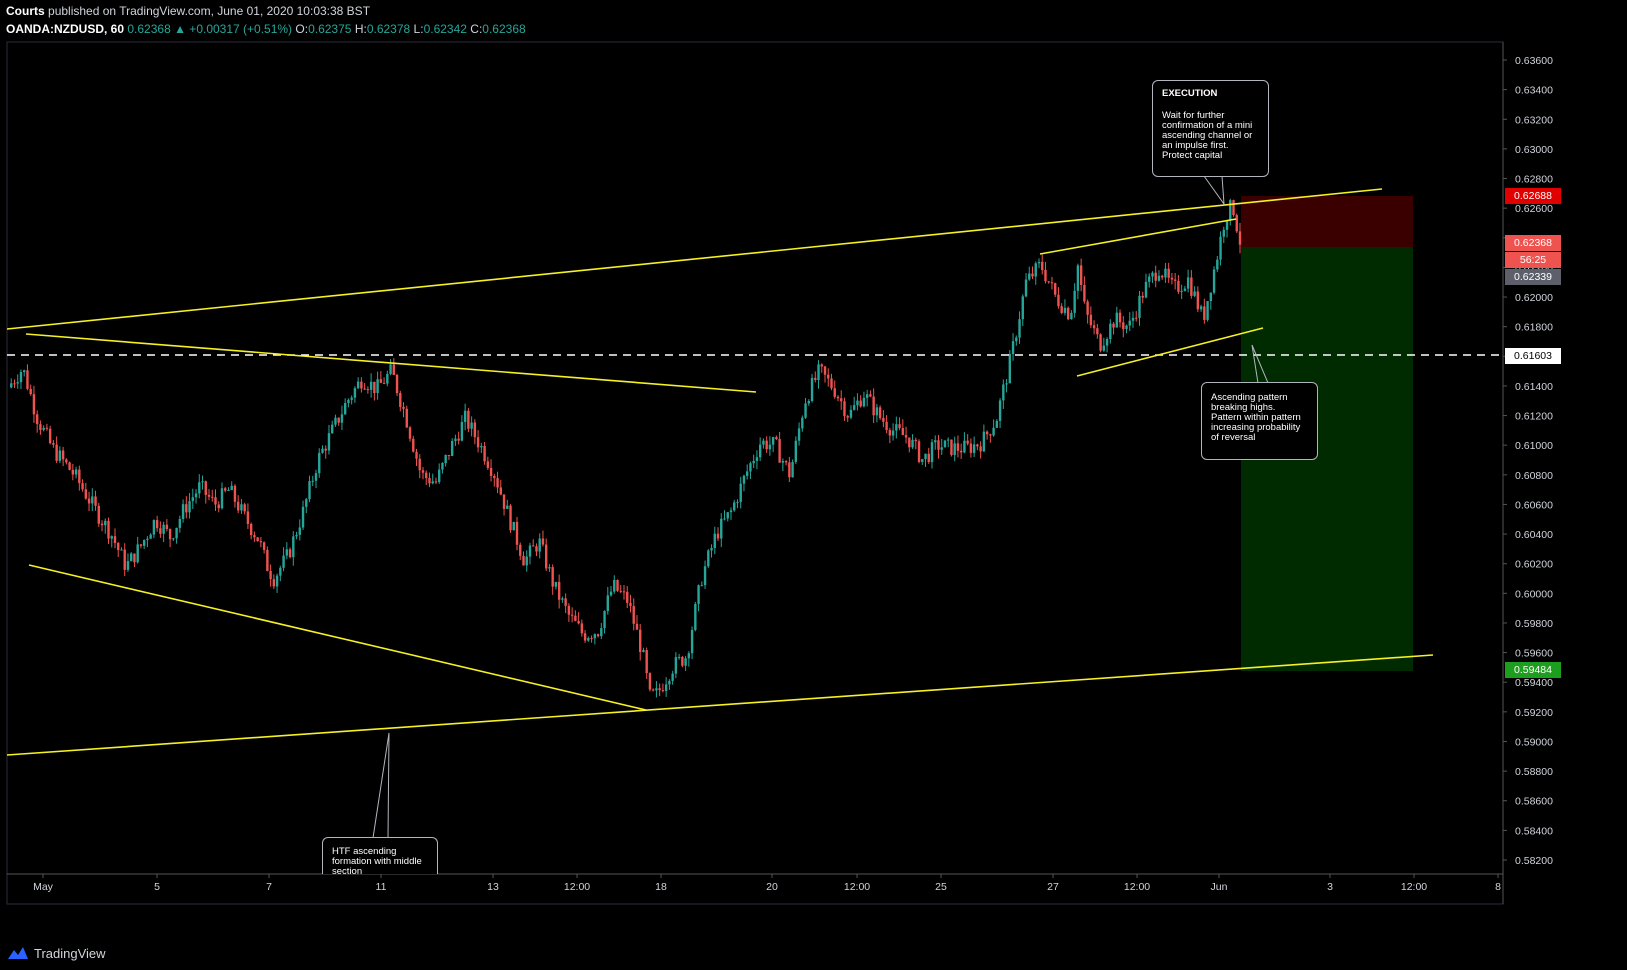 The height and width of the screenshot is (970, 1627). I want to click on footer: TradingView, so click(56, 953).